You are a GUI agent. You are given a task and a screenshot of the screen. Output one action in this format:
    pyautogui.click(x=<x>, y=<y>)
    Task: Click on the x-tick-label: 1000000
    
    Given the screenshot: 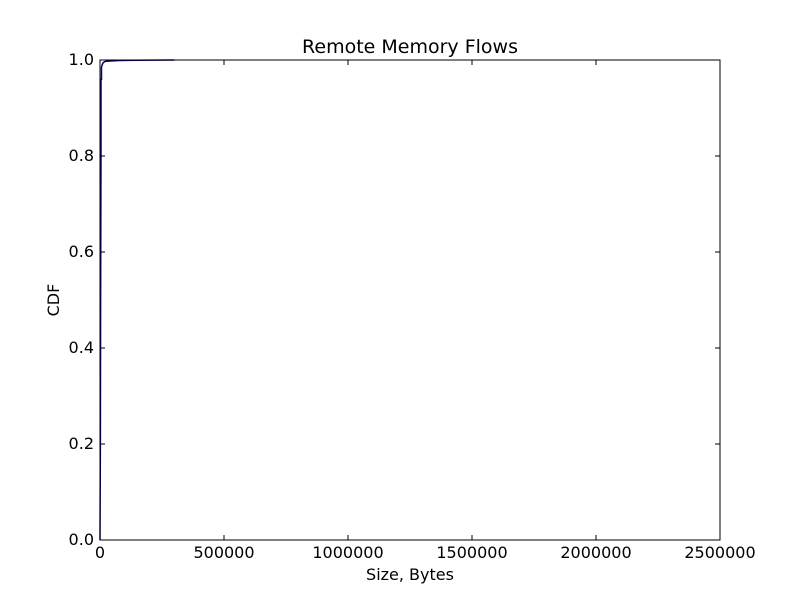 What is the action you would take?
    pyautogui.click(x=347, y=552)
    